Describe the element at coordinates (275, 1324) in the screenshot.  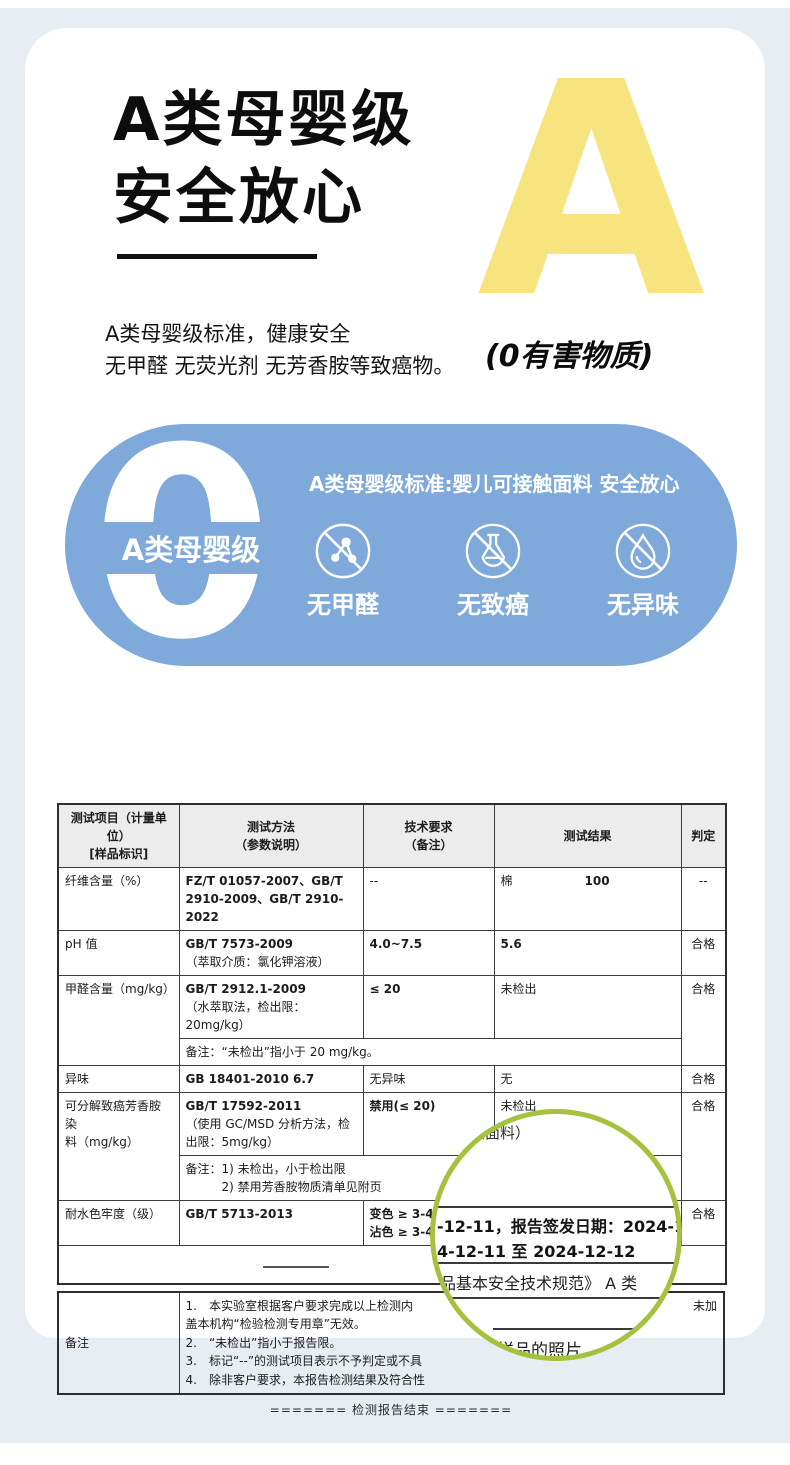
I see `remark-line: 盖本机构“检验检测专用章”无效。` at that location.